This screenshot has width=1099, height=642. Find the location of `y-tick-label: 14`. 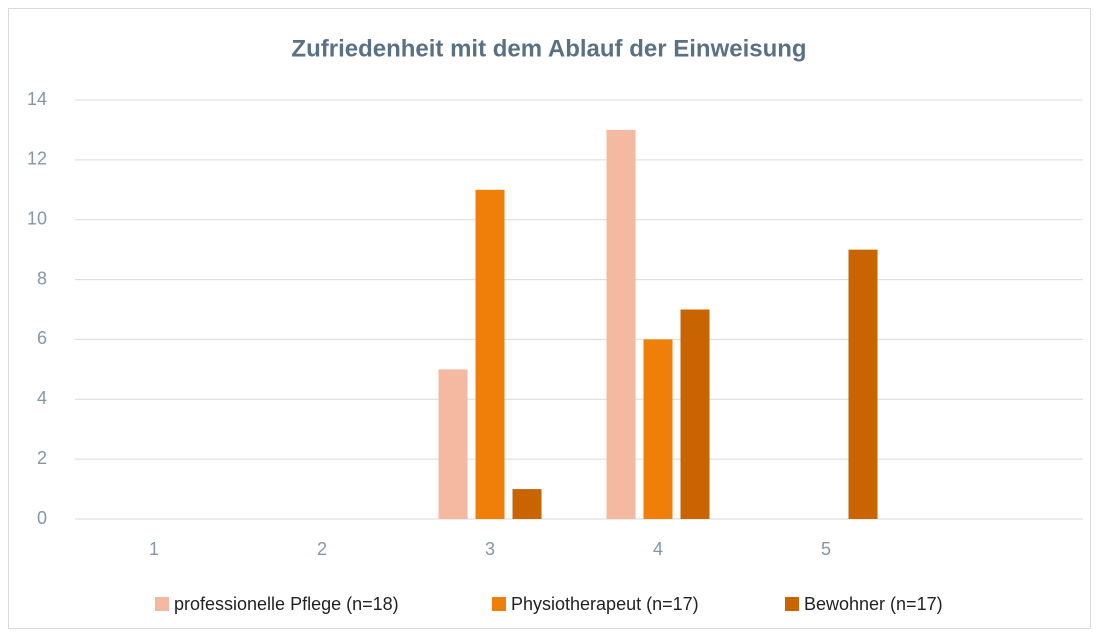

y-tick-label: 14 is located at coordinates (37, 99).